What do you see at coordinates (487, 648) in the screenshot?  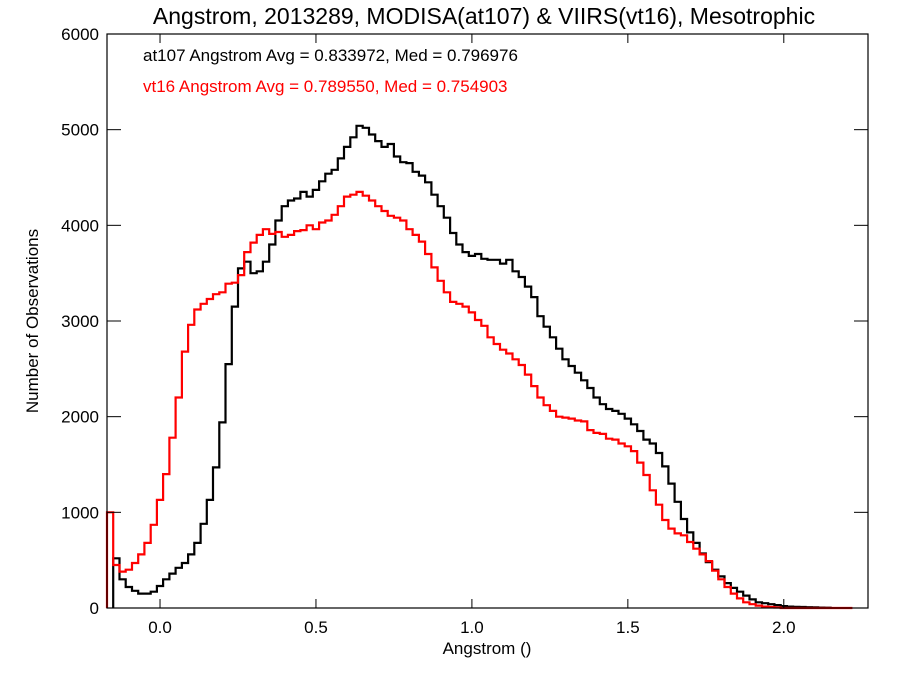 I see `x-axis-label: Angstrom ()` at bounding box center [487, 648].